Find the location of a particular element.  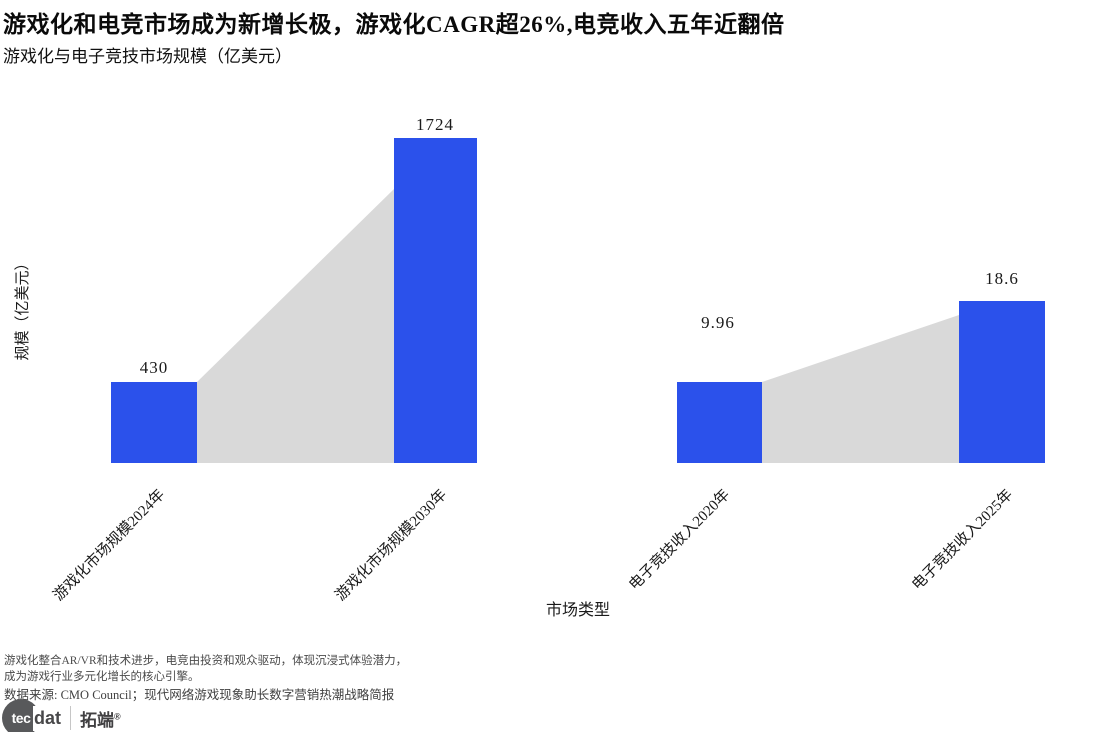

data-source: 数据来源: CMO Council；现代网络游戏现象助长数字营销热潮战略简报 is located at coordinates (199, 695).